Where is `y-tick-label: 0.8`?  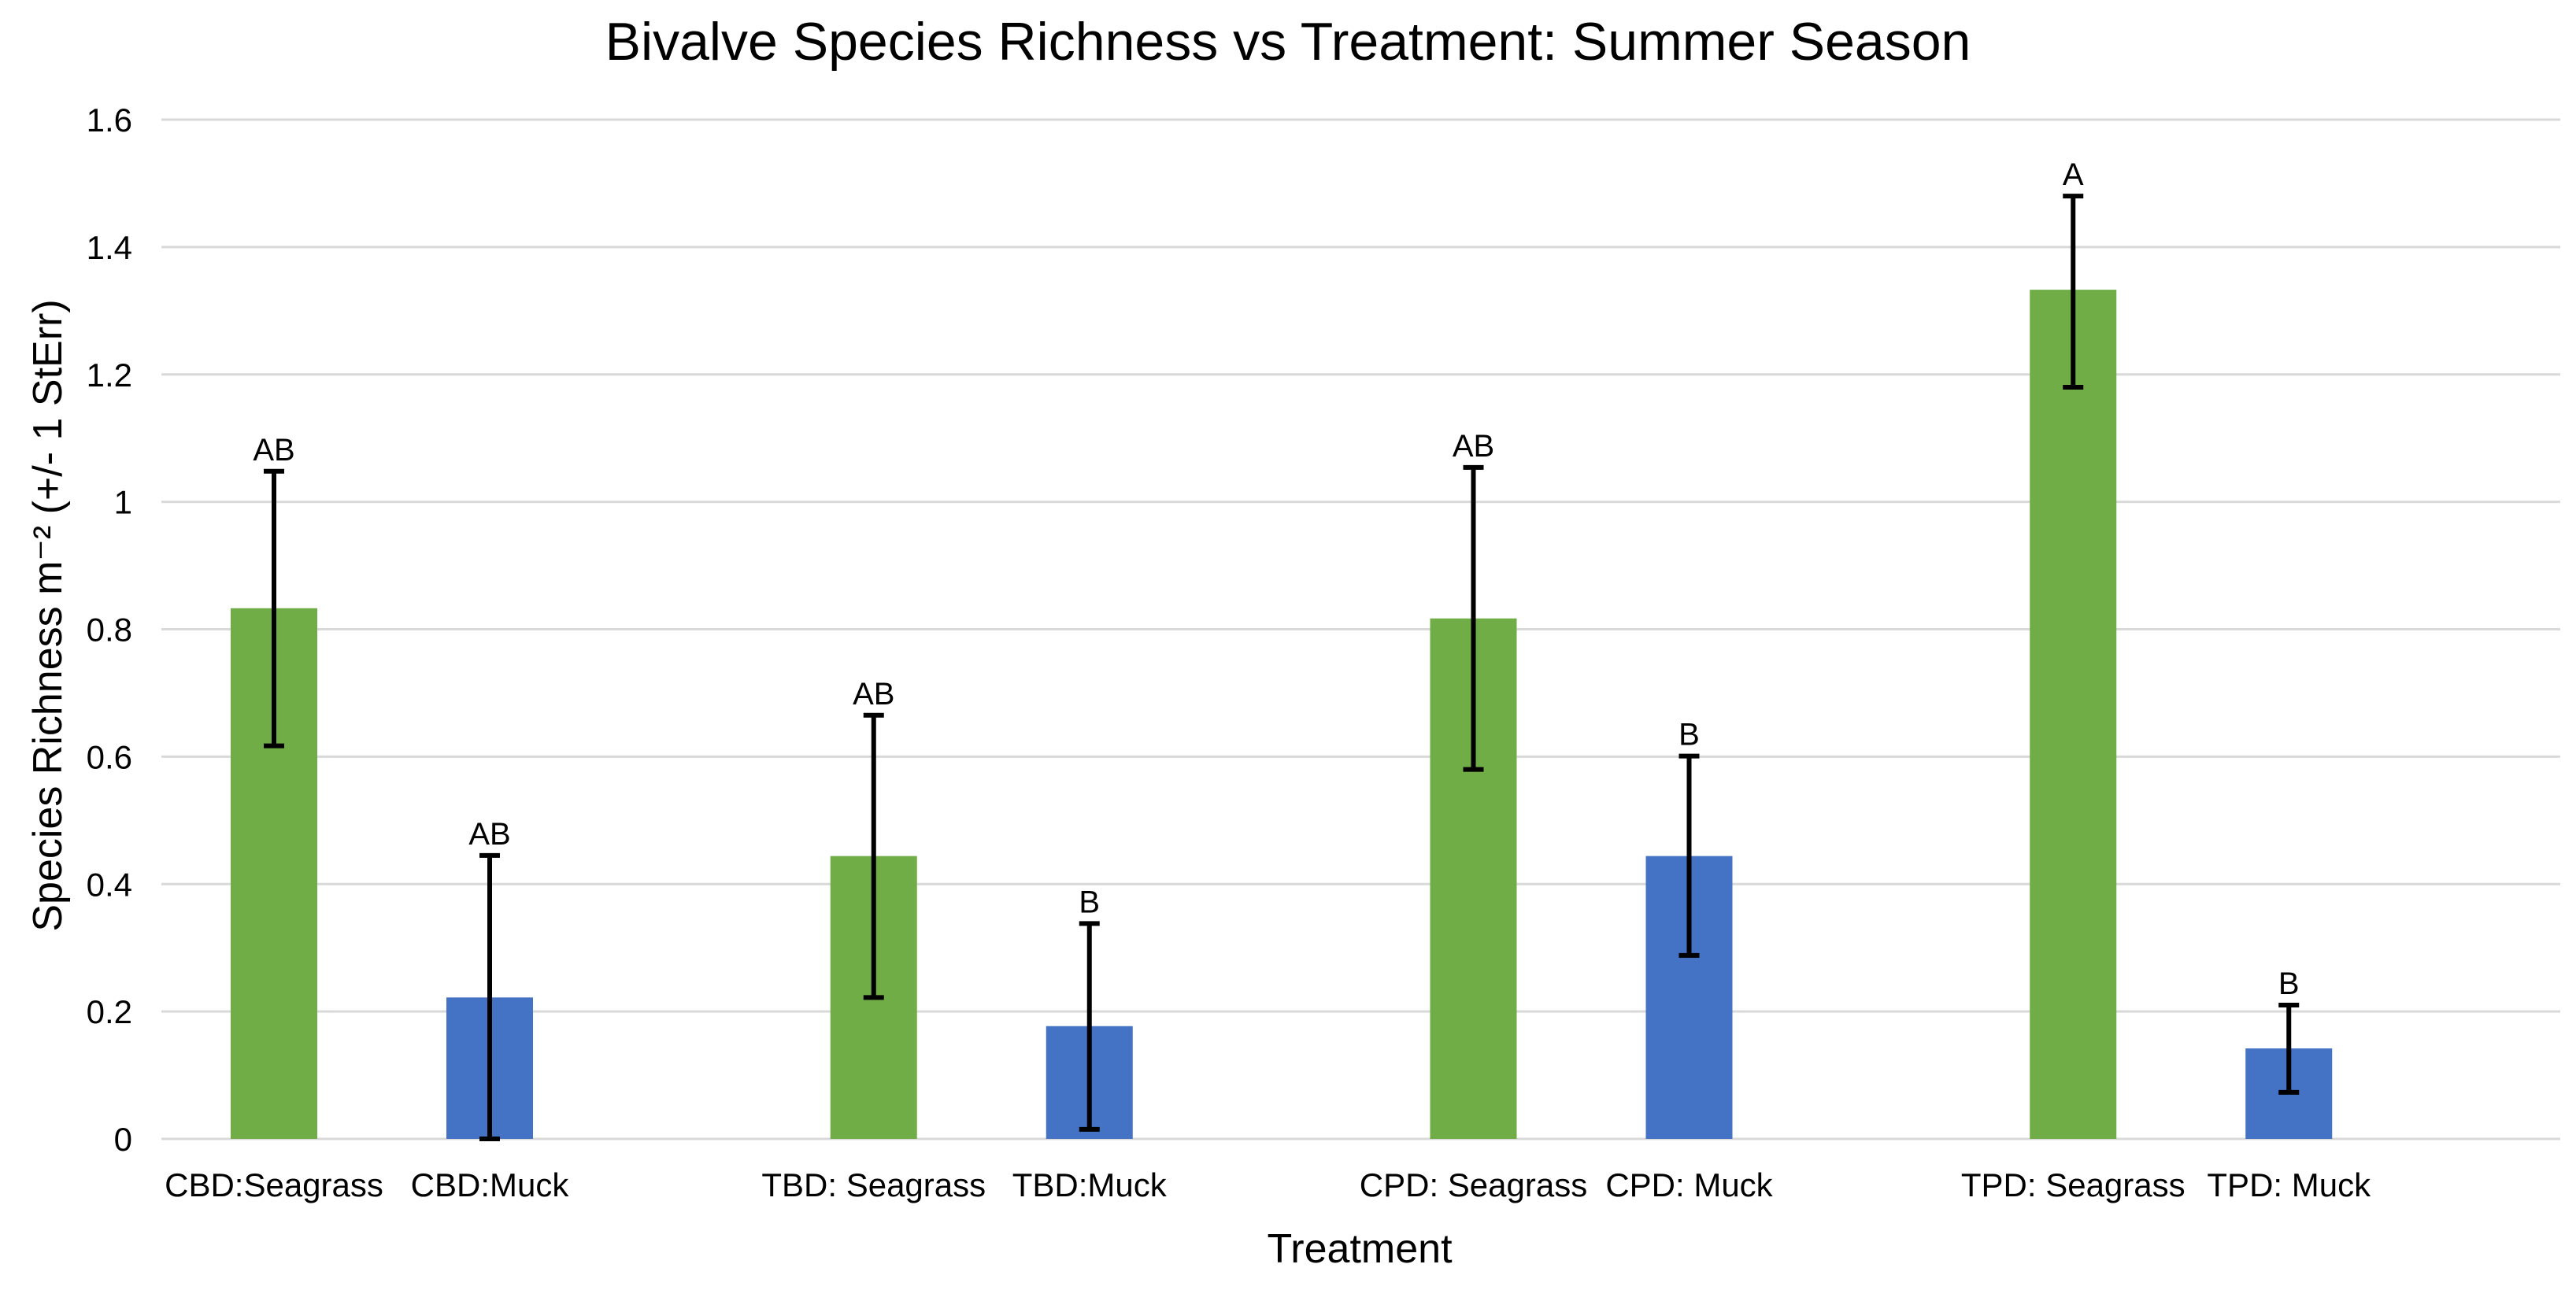
y-tick-label: 0.8 is located at coordinates (109, 630).